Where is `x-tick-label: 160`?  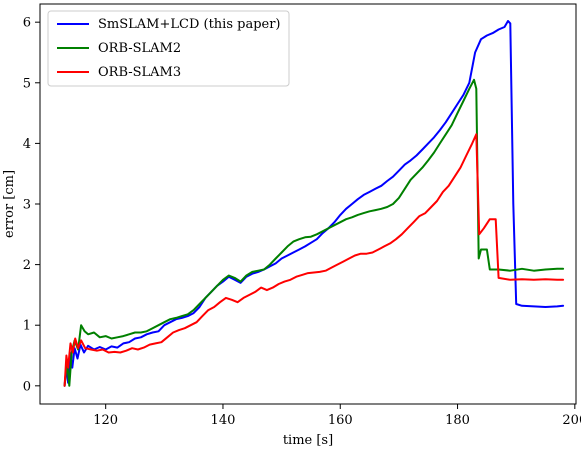
x-tick-label: 160 is located at coordinates (340, 420).